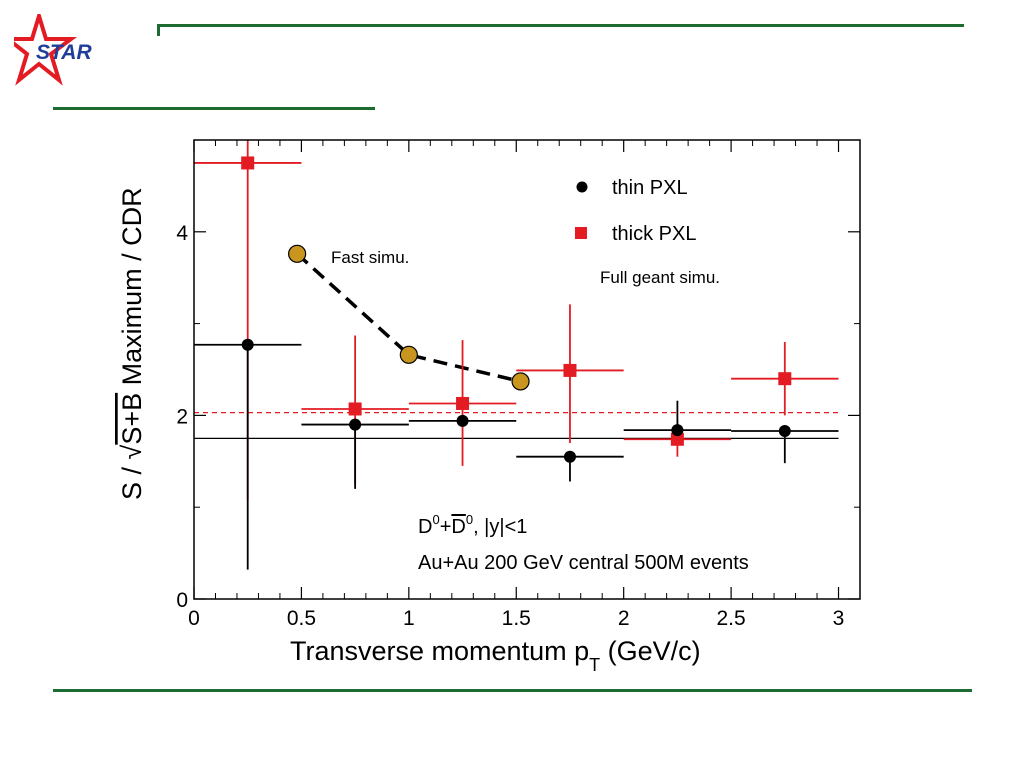 This screenshot has height=768, width=1024. I want to click on legend-thick-label: thick PXL, so click(654, 234).